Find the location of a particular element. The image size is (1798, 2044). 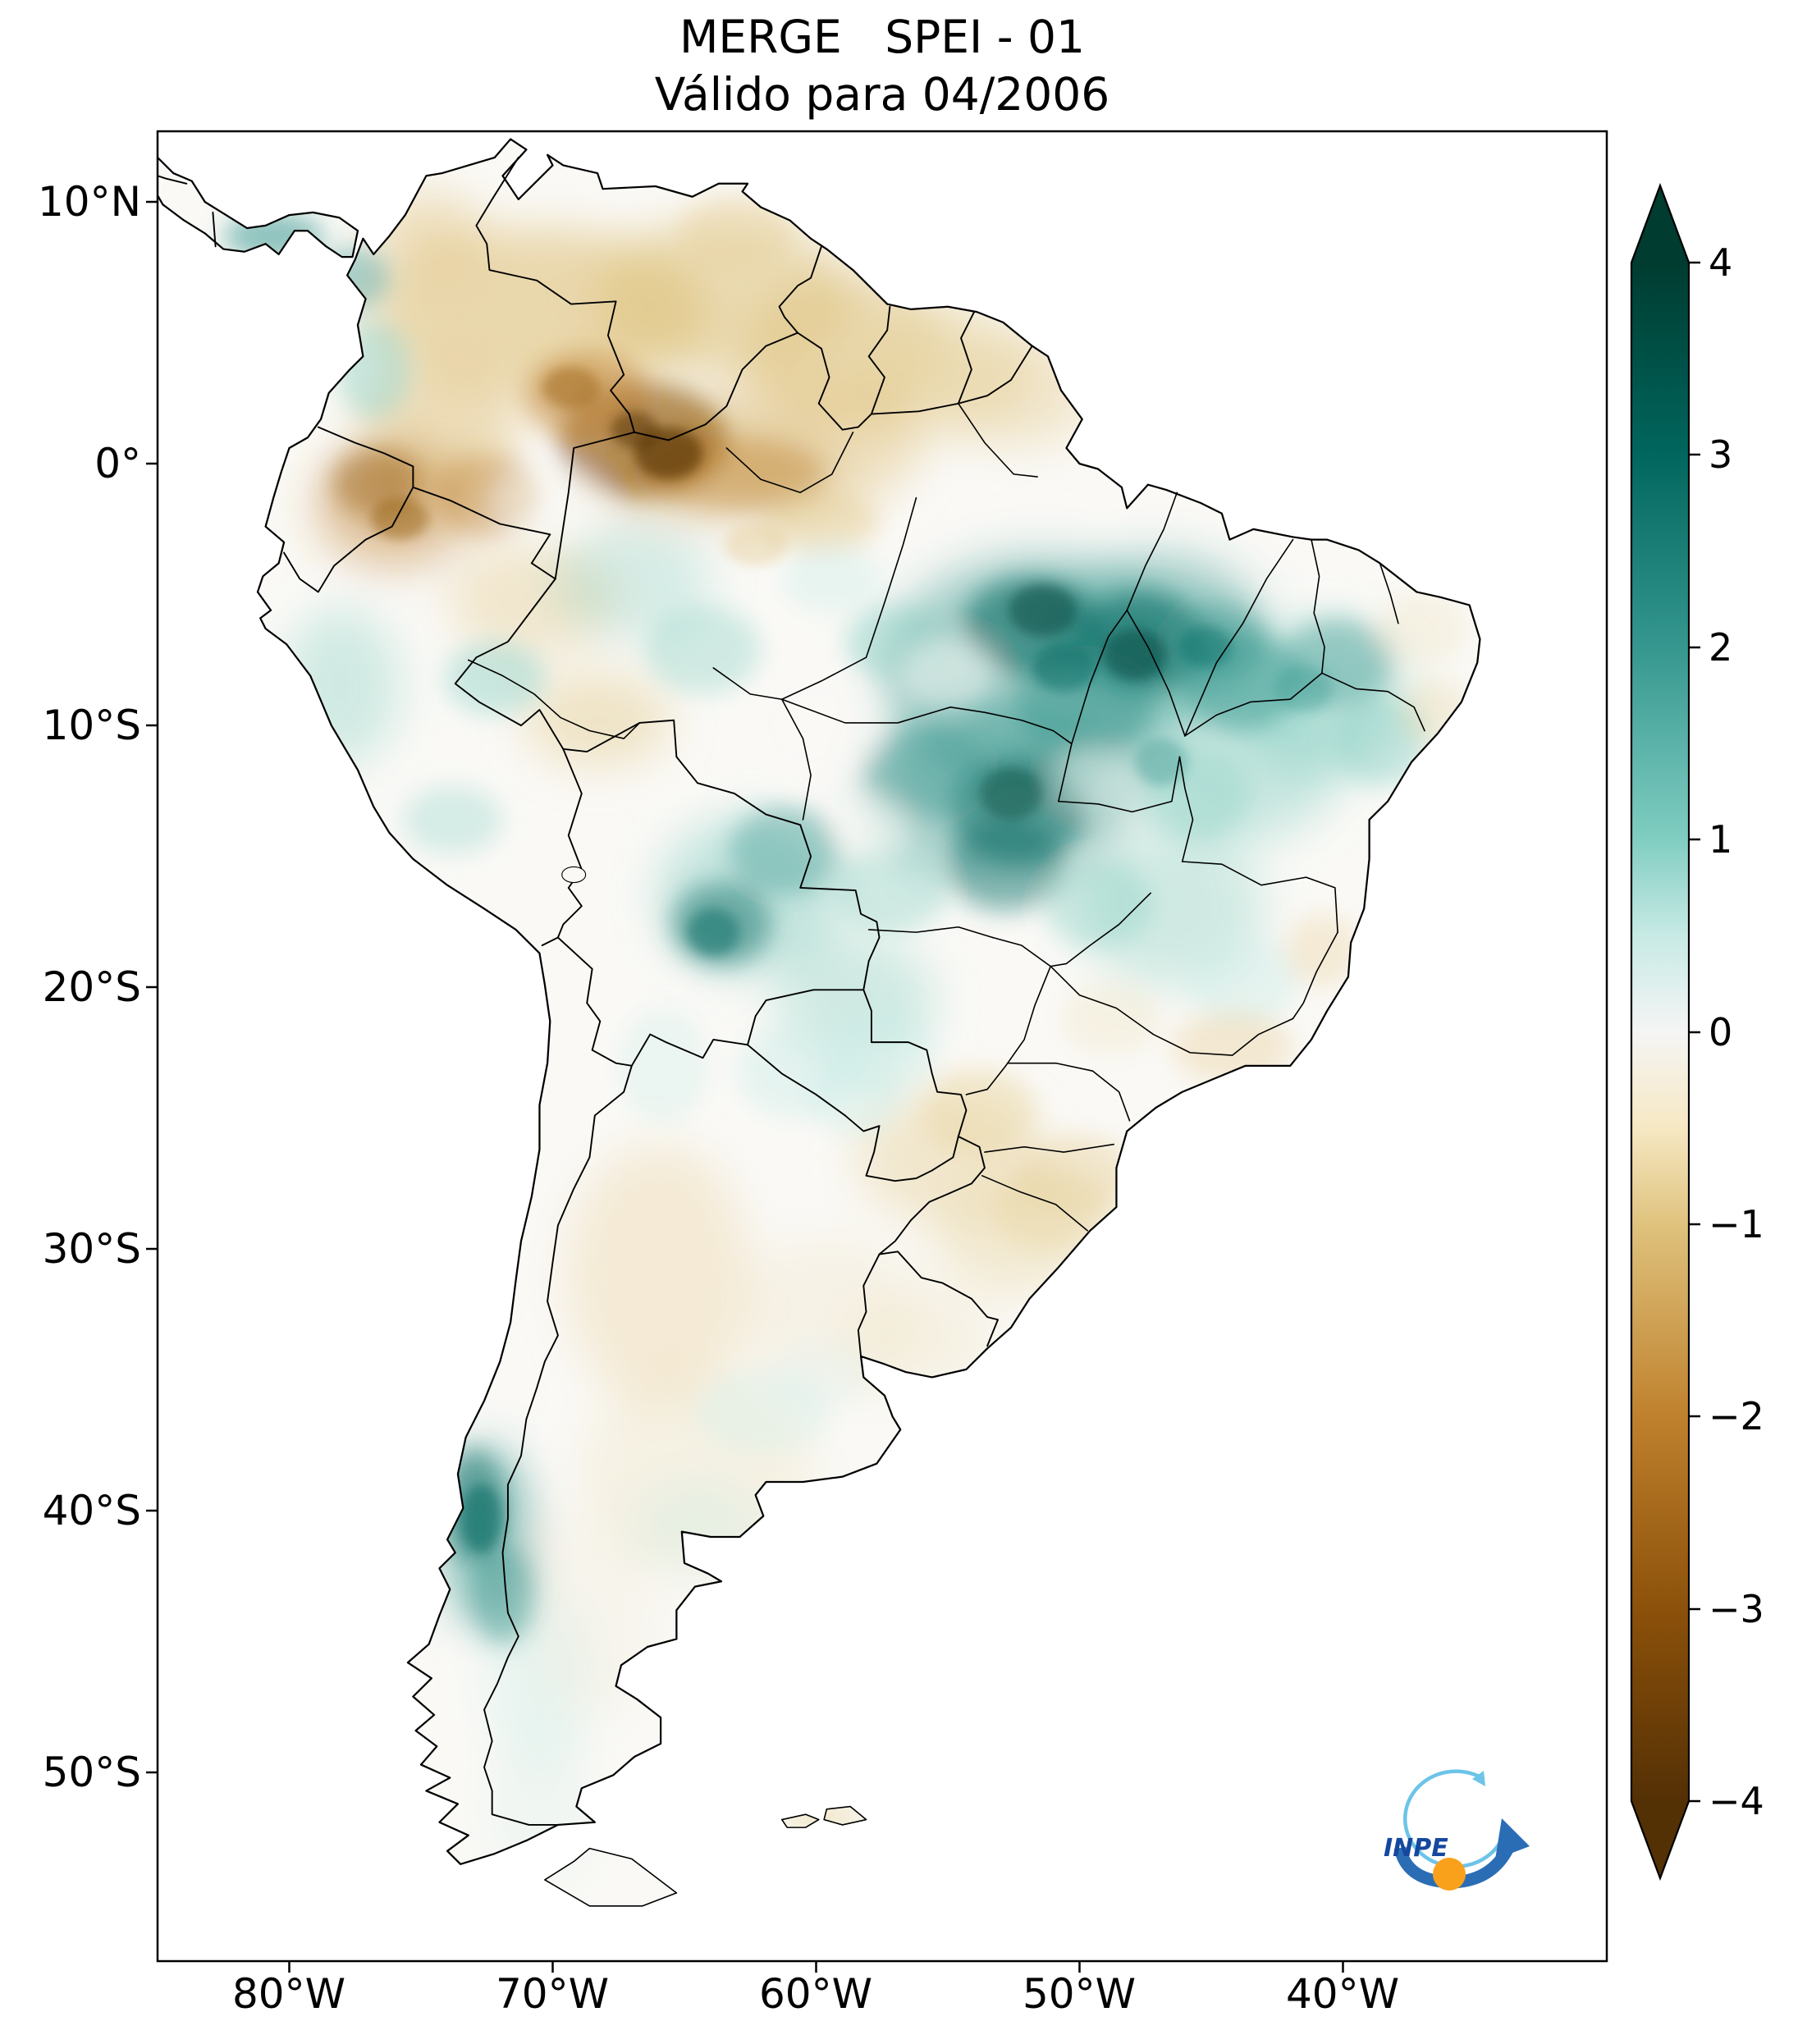

y-tick-label-40s: 40°S is located at coordinates (91, 1510).